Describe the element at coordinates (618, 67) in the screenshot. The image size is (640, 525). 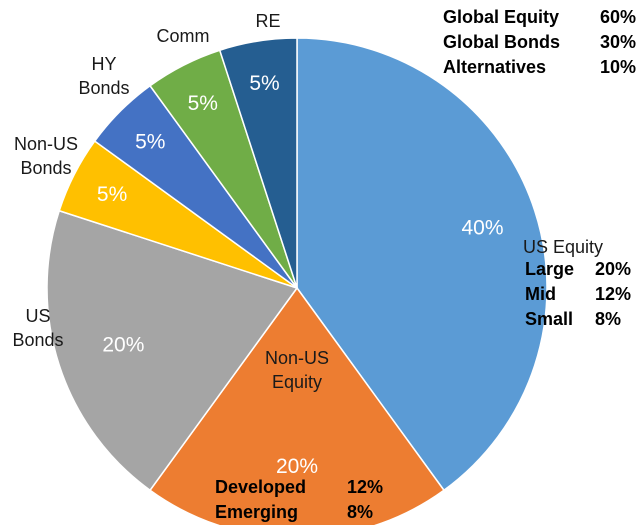
I see `summary-pct-2: 10%` at that location.